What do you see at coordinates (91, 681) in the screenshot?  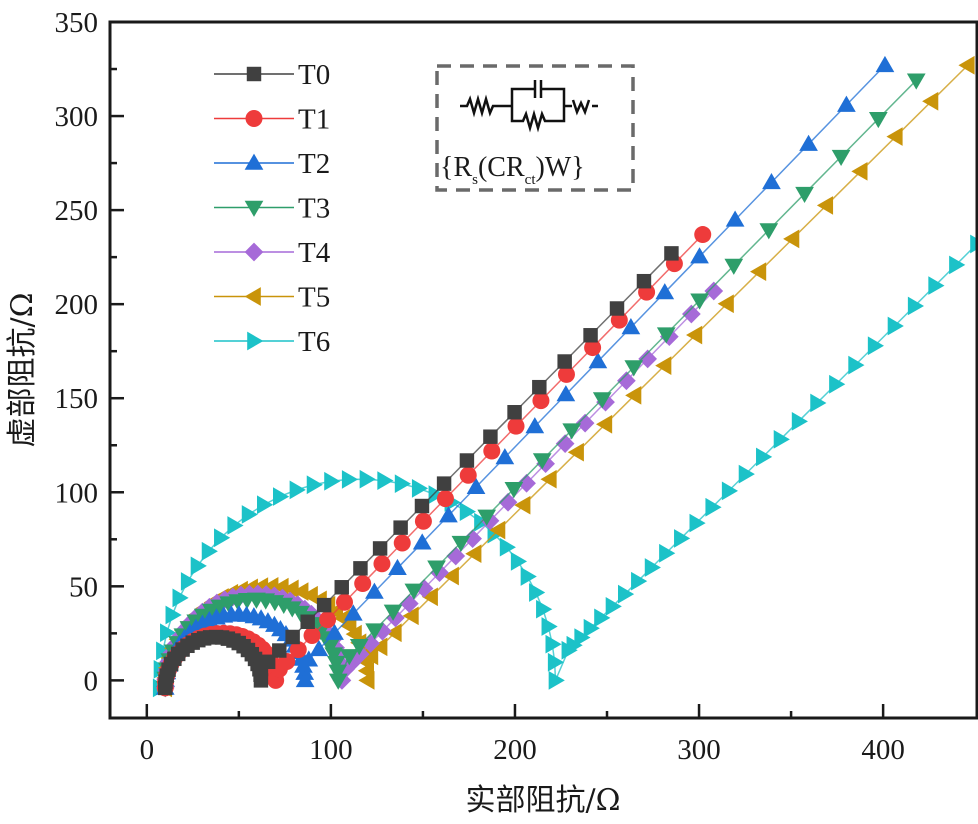 I see `y-tick-label: 0` at bounding box center [91, 681].